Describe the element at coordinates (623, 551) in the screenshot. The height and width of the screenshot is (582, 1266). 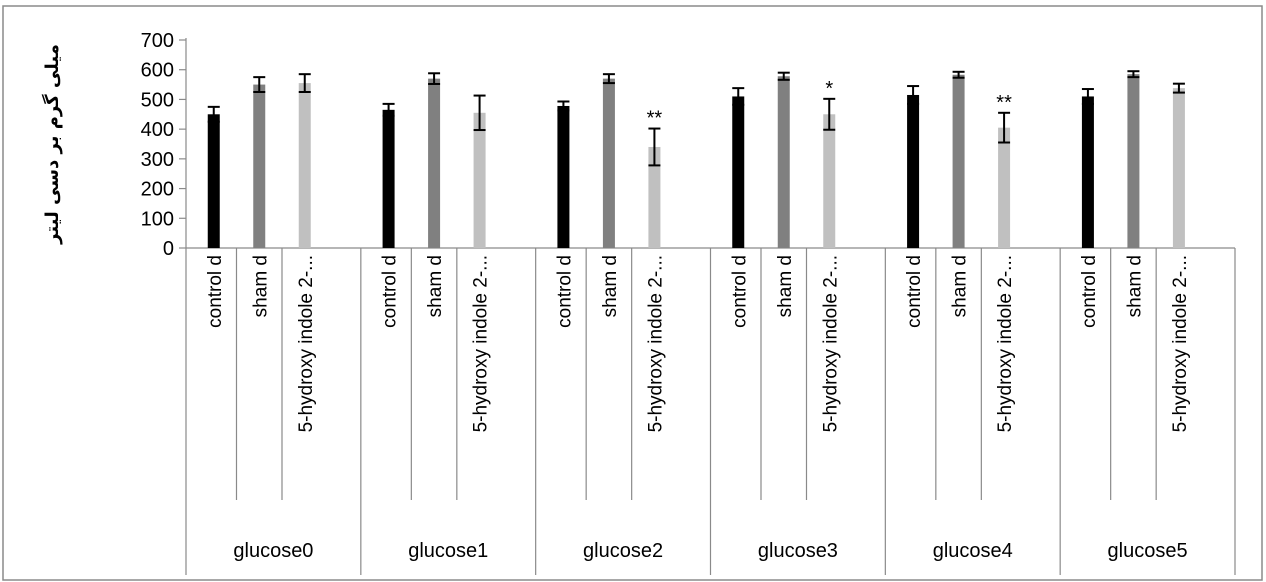
I see `group-label: glucose2` at that location.